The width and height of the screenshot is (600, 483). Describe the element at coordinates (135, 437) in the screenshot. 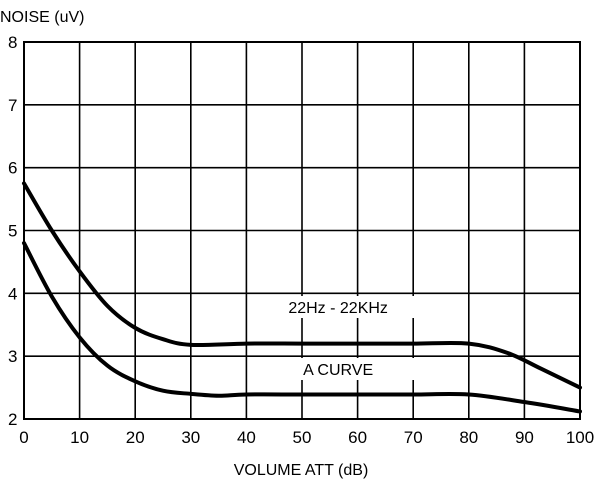

I see `x-tick-label-2: 20` at that location.